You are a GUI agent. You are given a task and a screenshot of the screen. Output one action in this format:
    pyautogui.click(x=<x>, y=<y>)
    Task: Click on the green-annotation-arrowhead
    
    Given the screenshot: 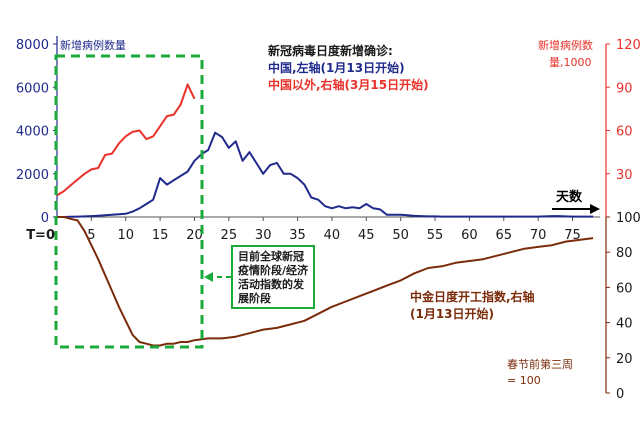 What is the action you would take?
    pyautogui.click(x=208, y=277)
    